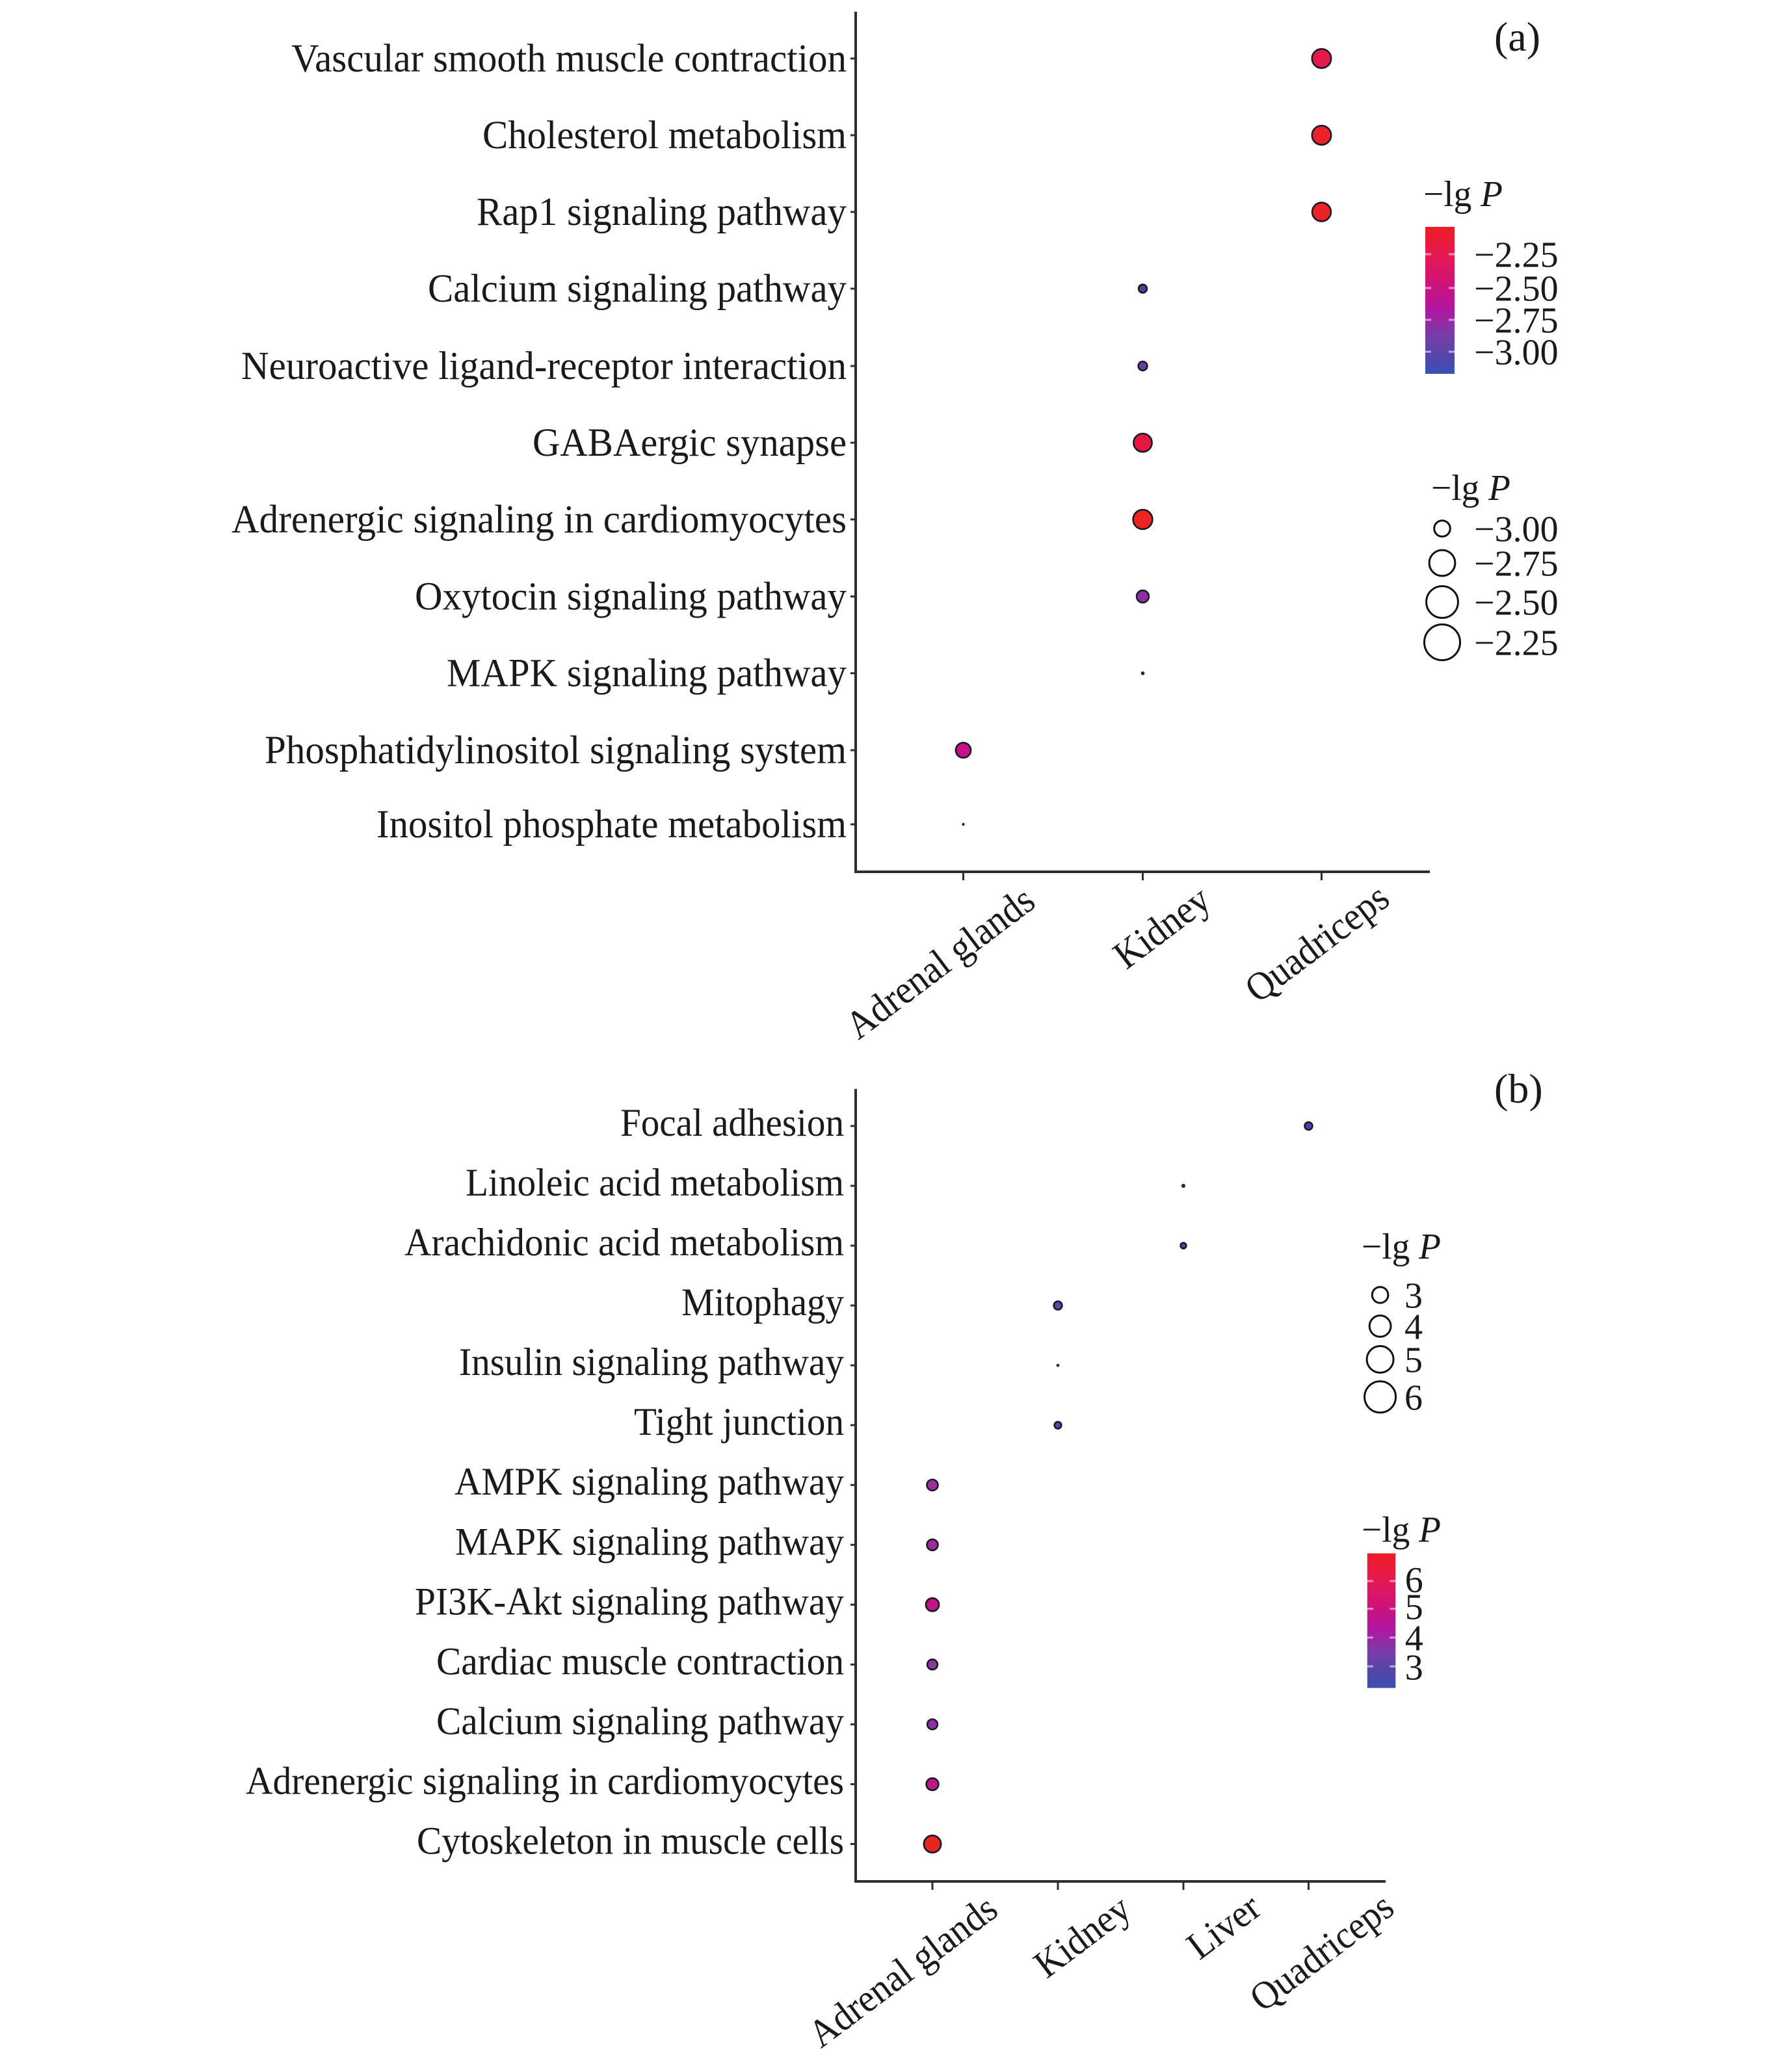  What do you see at coordinates (1518, 1089) in the screenshot?
I see `svg-text: (b)` at bounding box center [1518, 1089].